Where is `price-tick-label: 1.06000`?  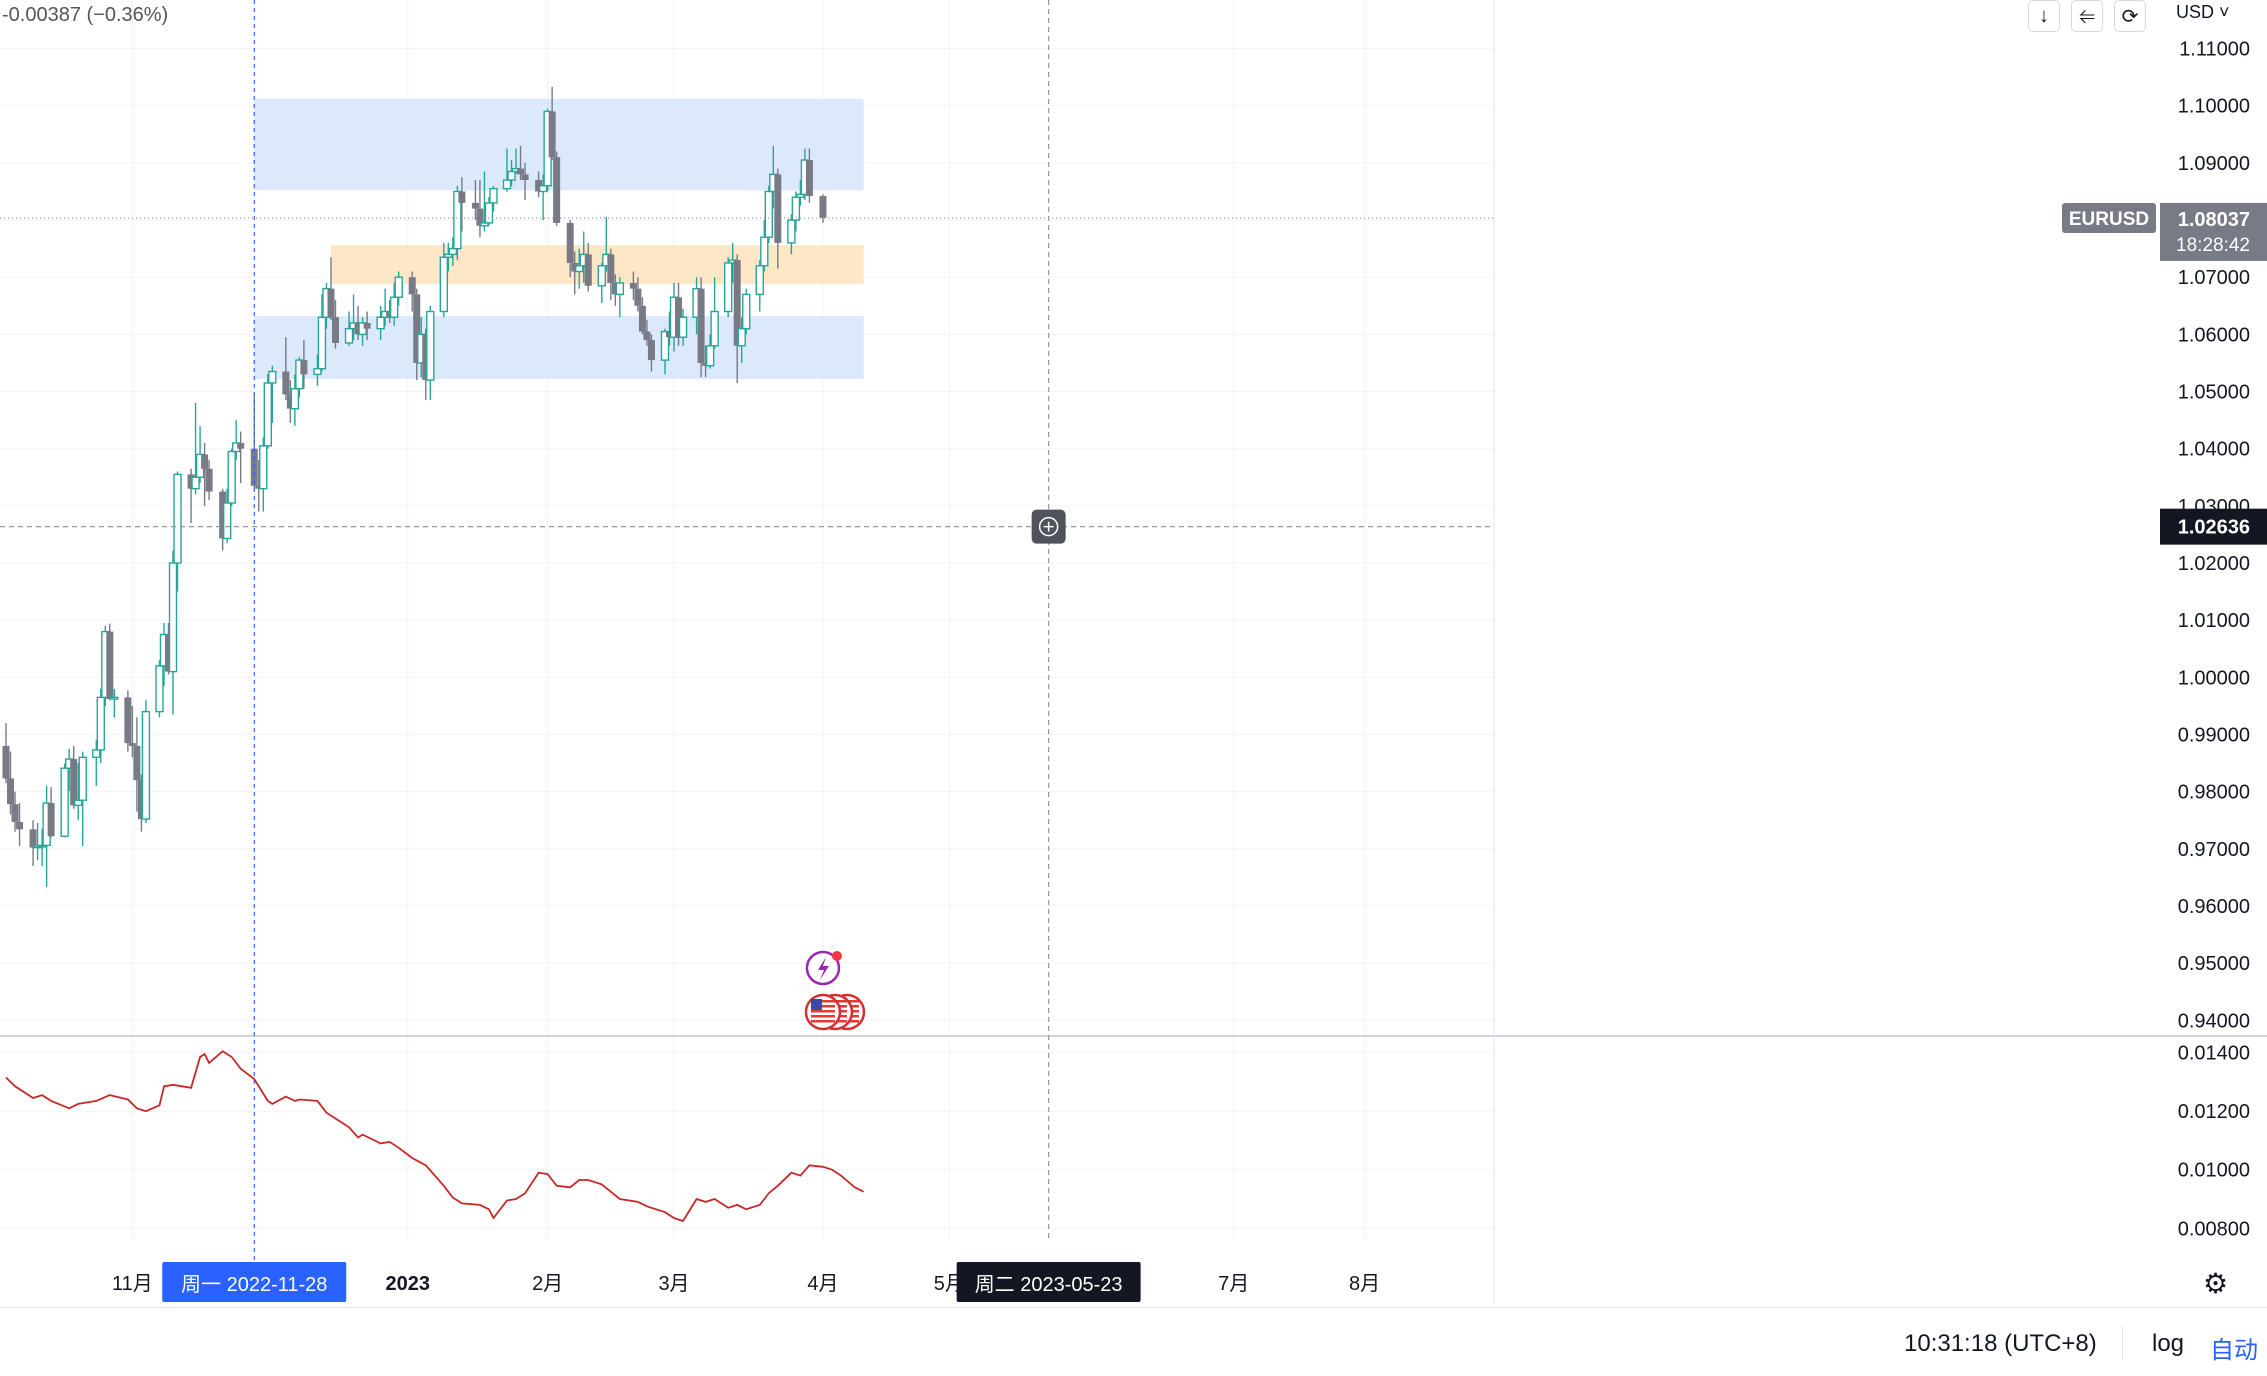
price-tick-label: 1.06000 is located at coordinates (2214, 335).